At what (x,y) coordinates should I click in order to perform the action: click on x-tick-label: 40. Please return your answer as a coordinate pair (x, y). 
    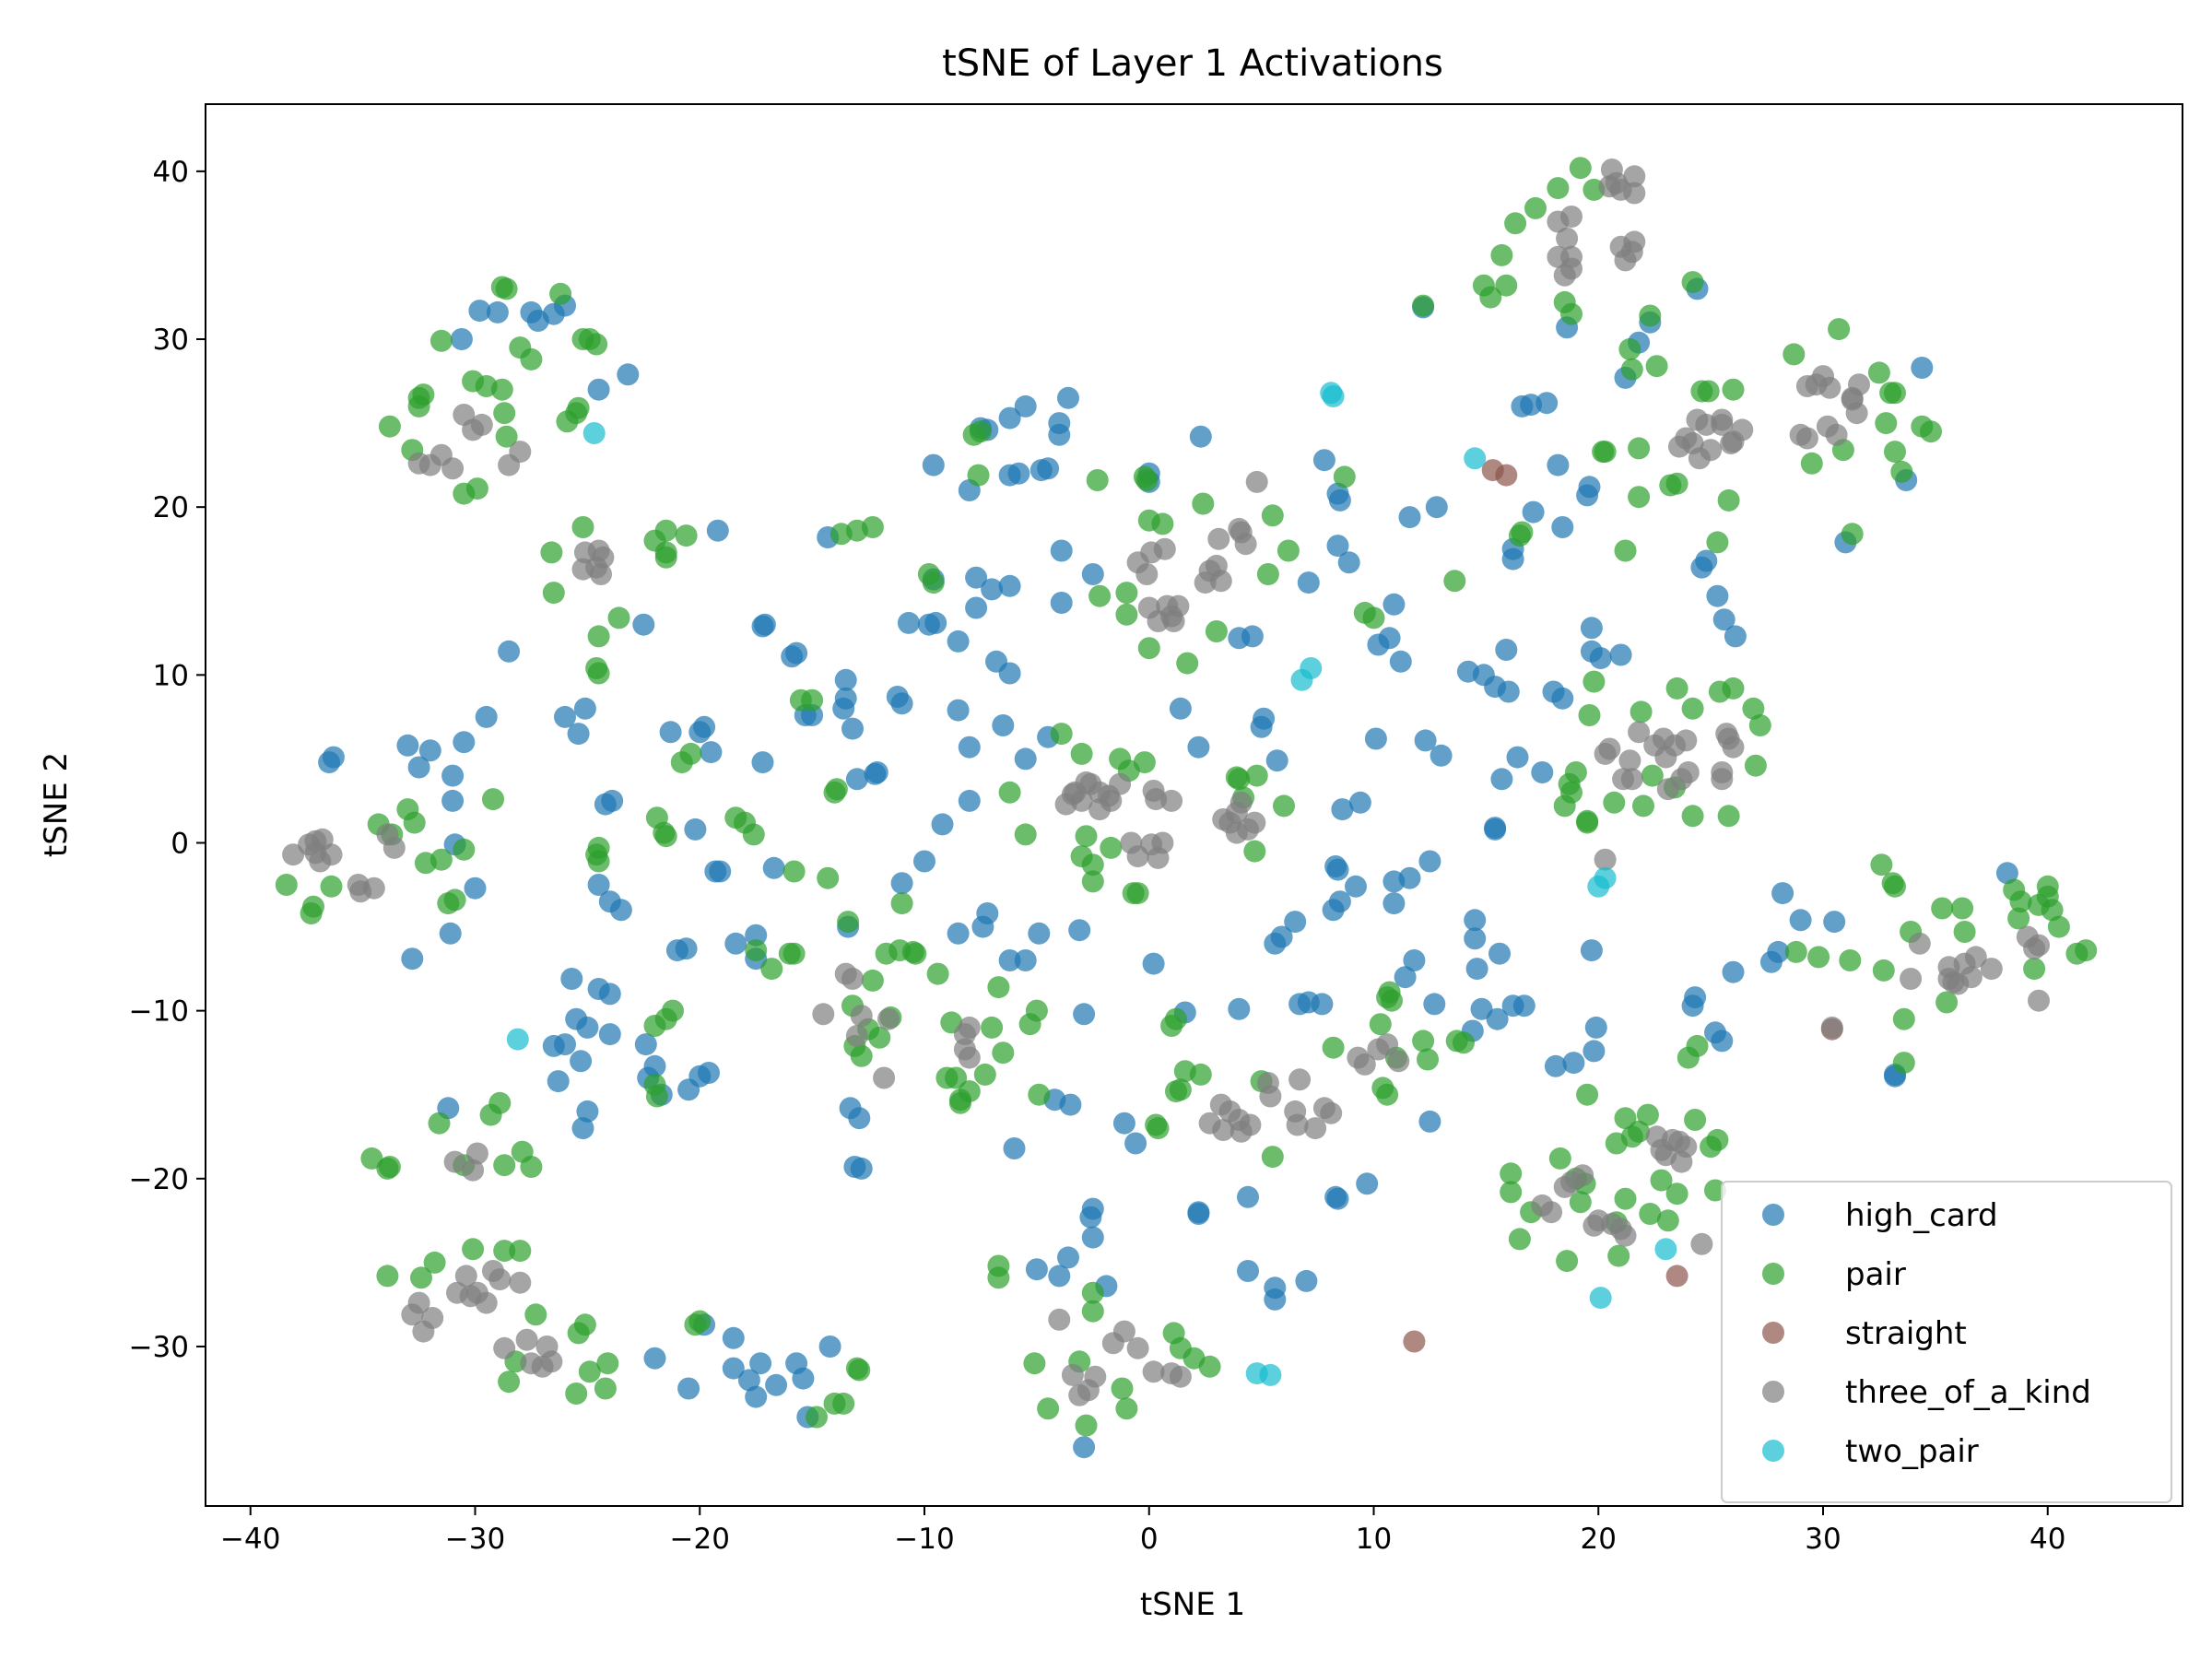
    Looking at the image, I should click on (2047, 1539).